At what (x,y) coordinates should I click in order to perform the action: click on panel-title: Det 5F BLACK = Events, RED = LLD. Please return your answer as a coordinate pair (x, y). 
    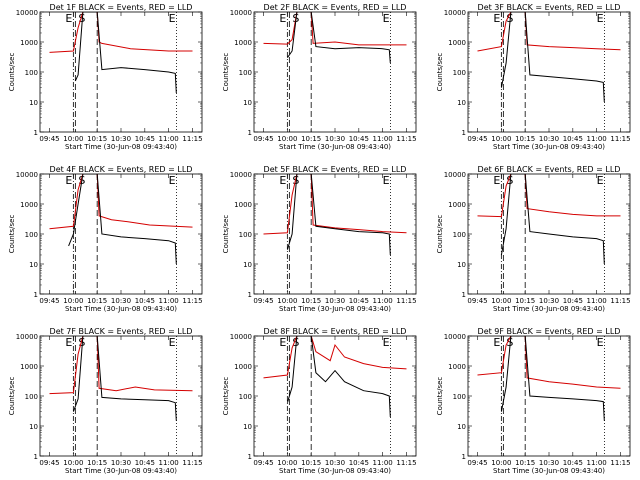
    Looking at the image, I should click on (335, 169).